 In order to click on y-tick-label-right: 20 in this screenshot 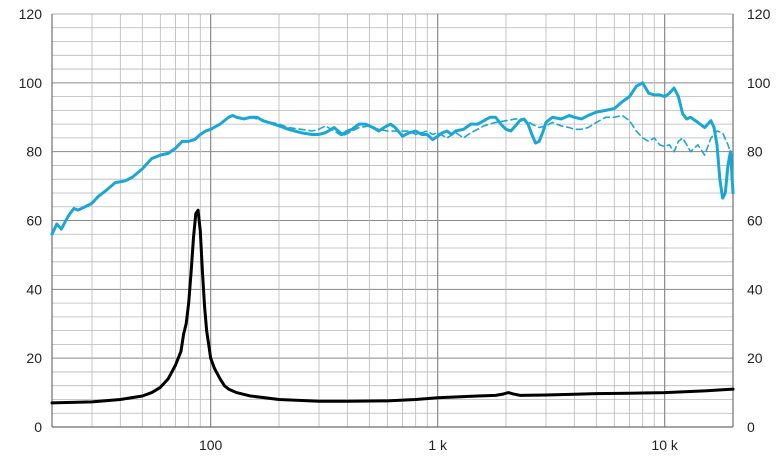, I will do `click(755, 358)`.